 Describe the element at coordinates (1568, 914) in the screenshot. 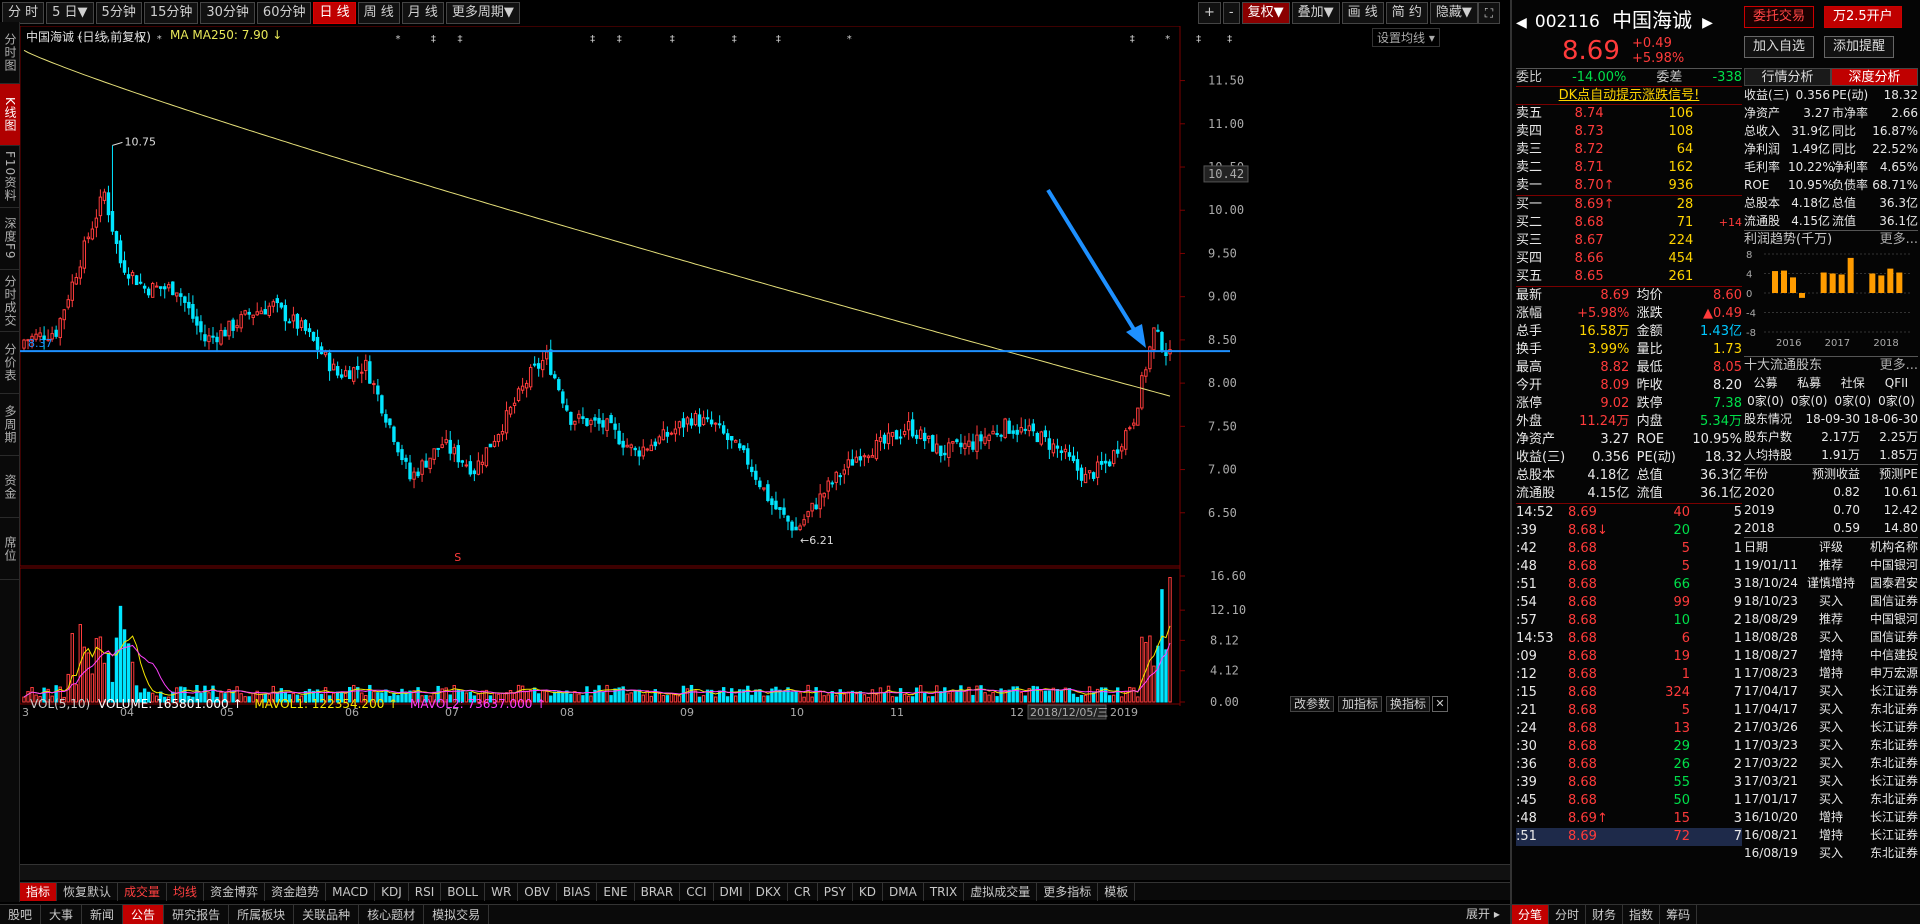

I see `right-bottom-tab: 分时` at that location.